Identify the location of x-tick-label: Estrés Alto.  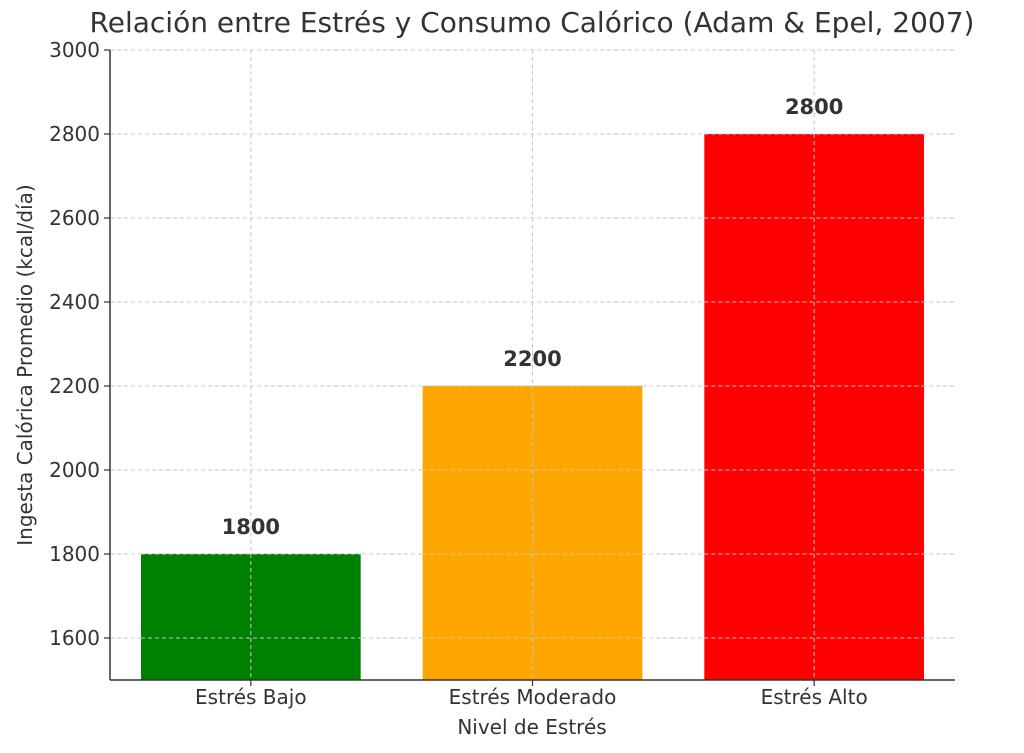
(814, 697).